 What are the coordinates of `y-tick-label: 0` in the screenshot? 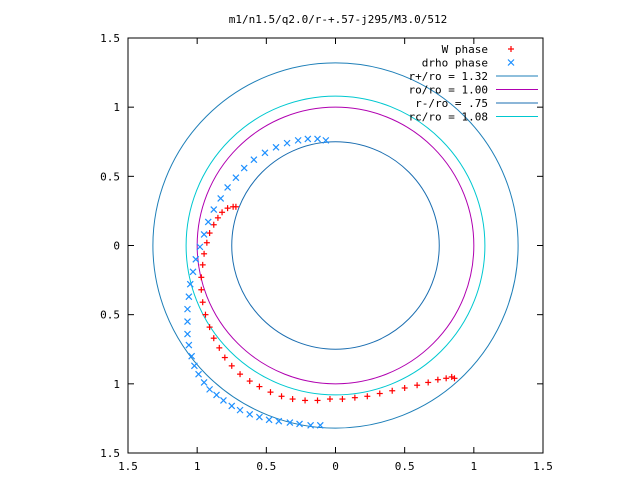 It's located at (116, 246).